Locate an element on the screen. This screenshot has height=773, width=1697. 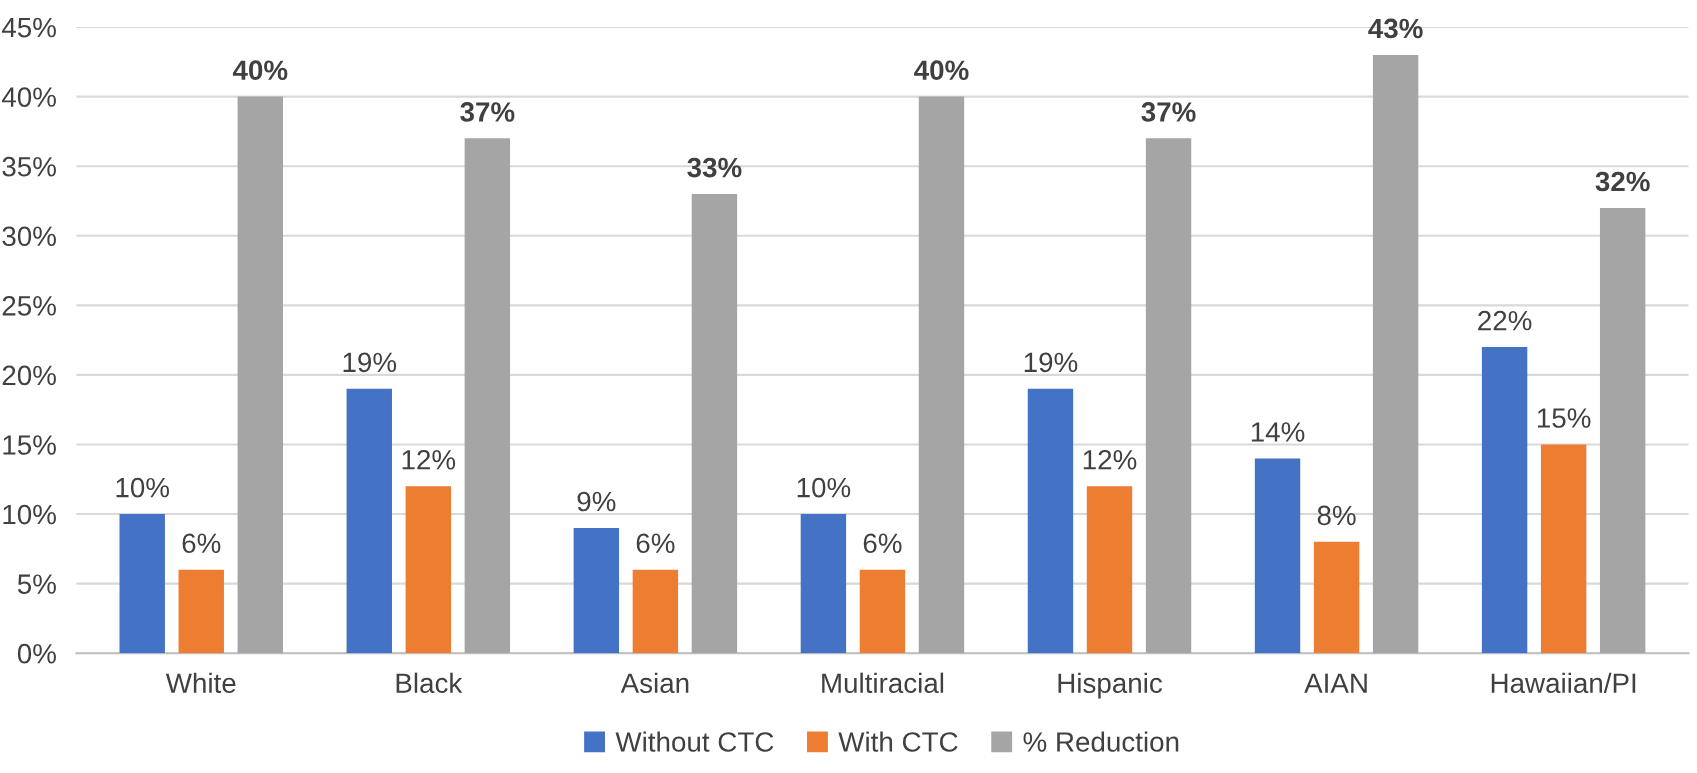
data-label: 32% is located at coordinates (1622, 181).